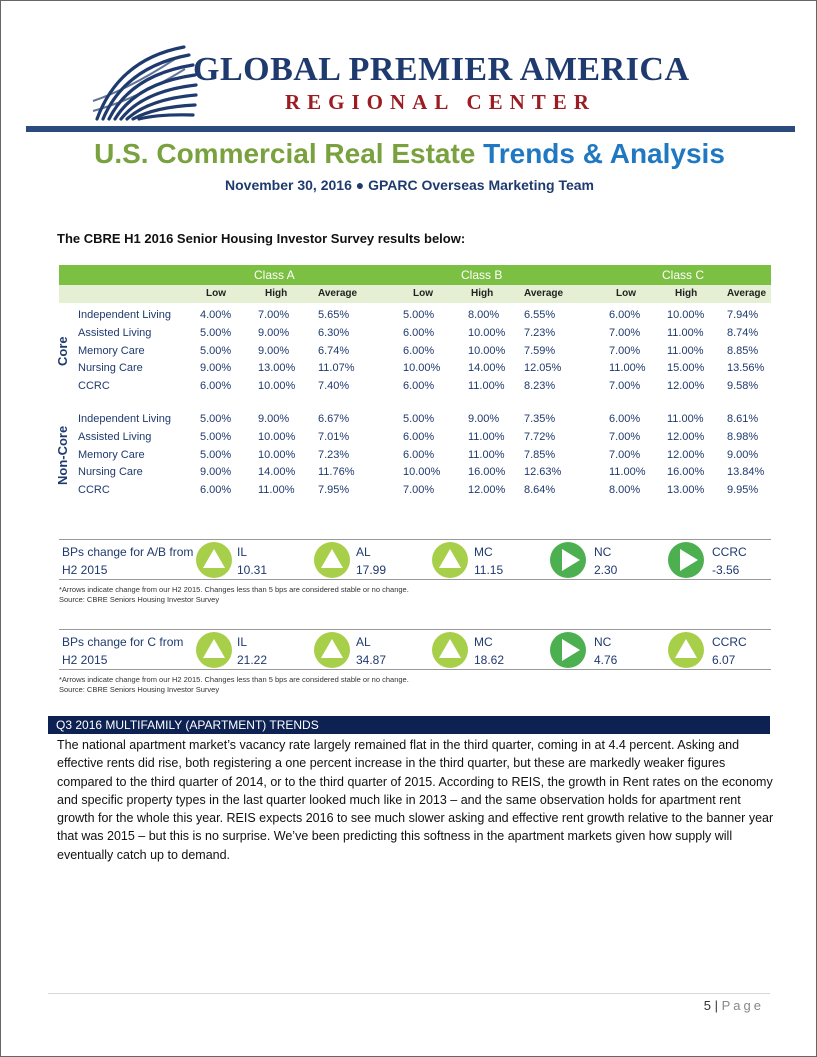 This screenshot has width=817, height=1057. I want to click on table-cell: 9.95%, so click(743, 490).